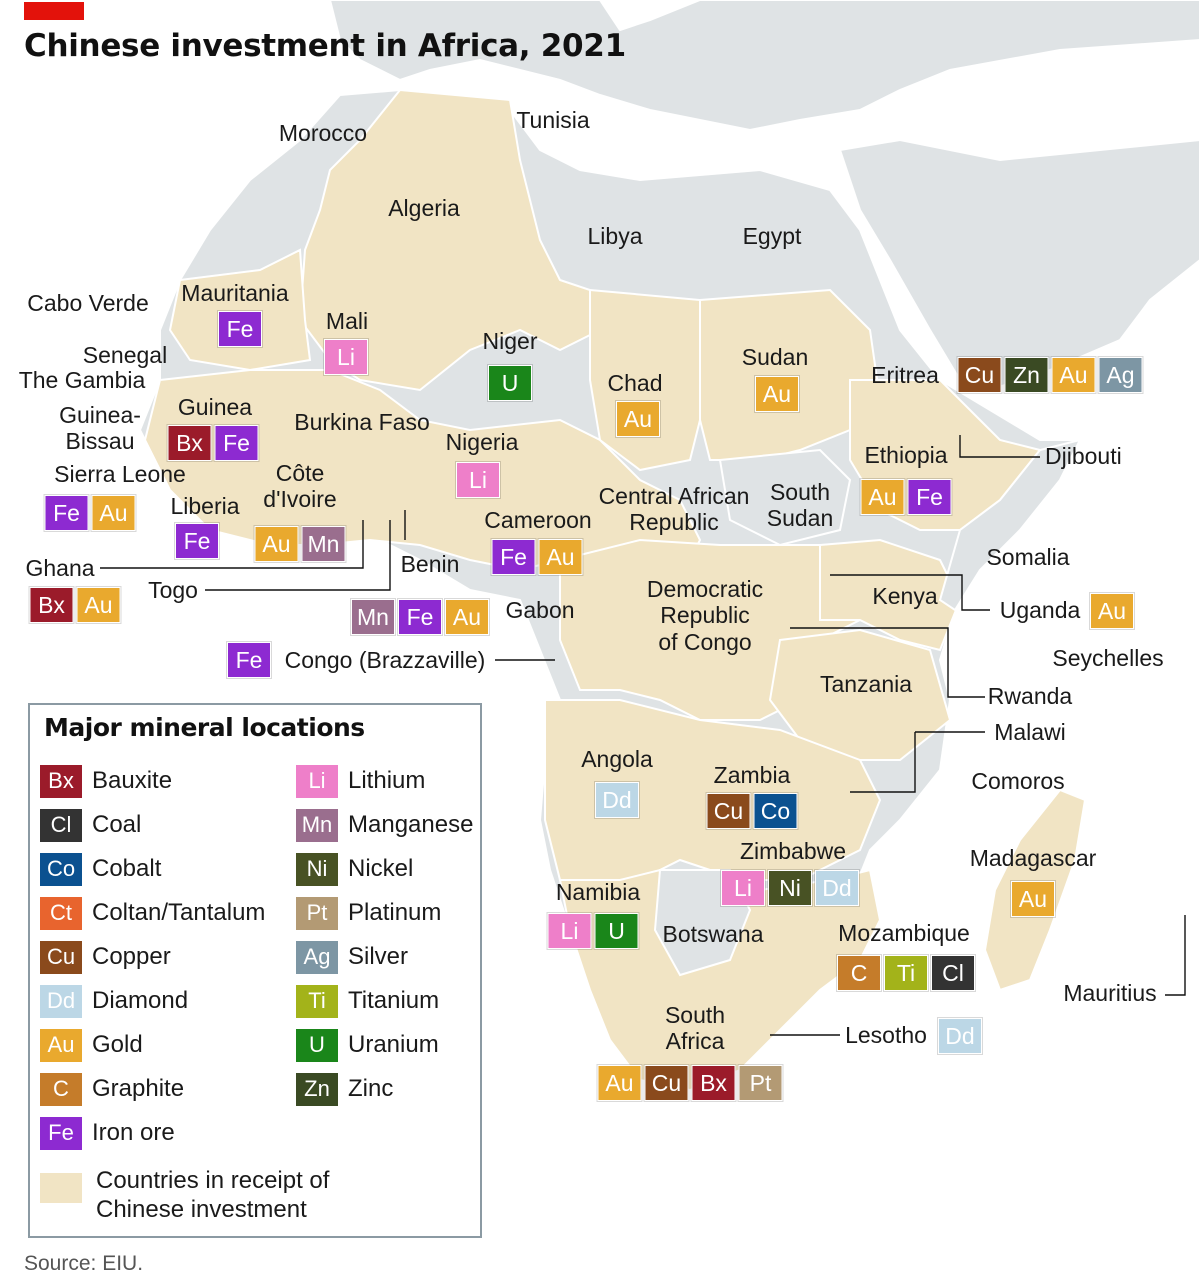  Describe the element at coordinates (152, 825) in the screenshot. I see `legend-item-coal: Cl Coal` at that location.